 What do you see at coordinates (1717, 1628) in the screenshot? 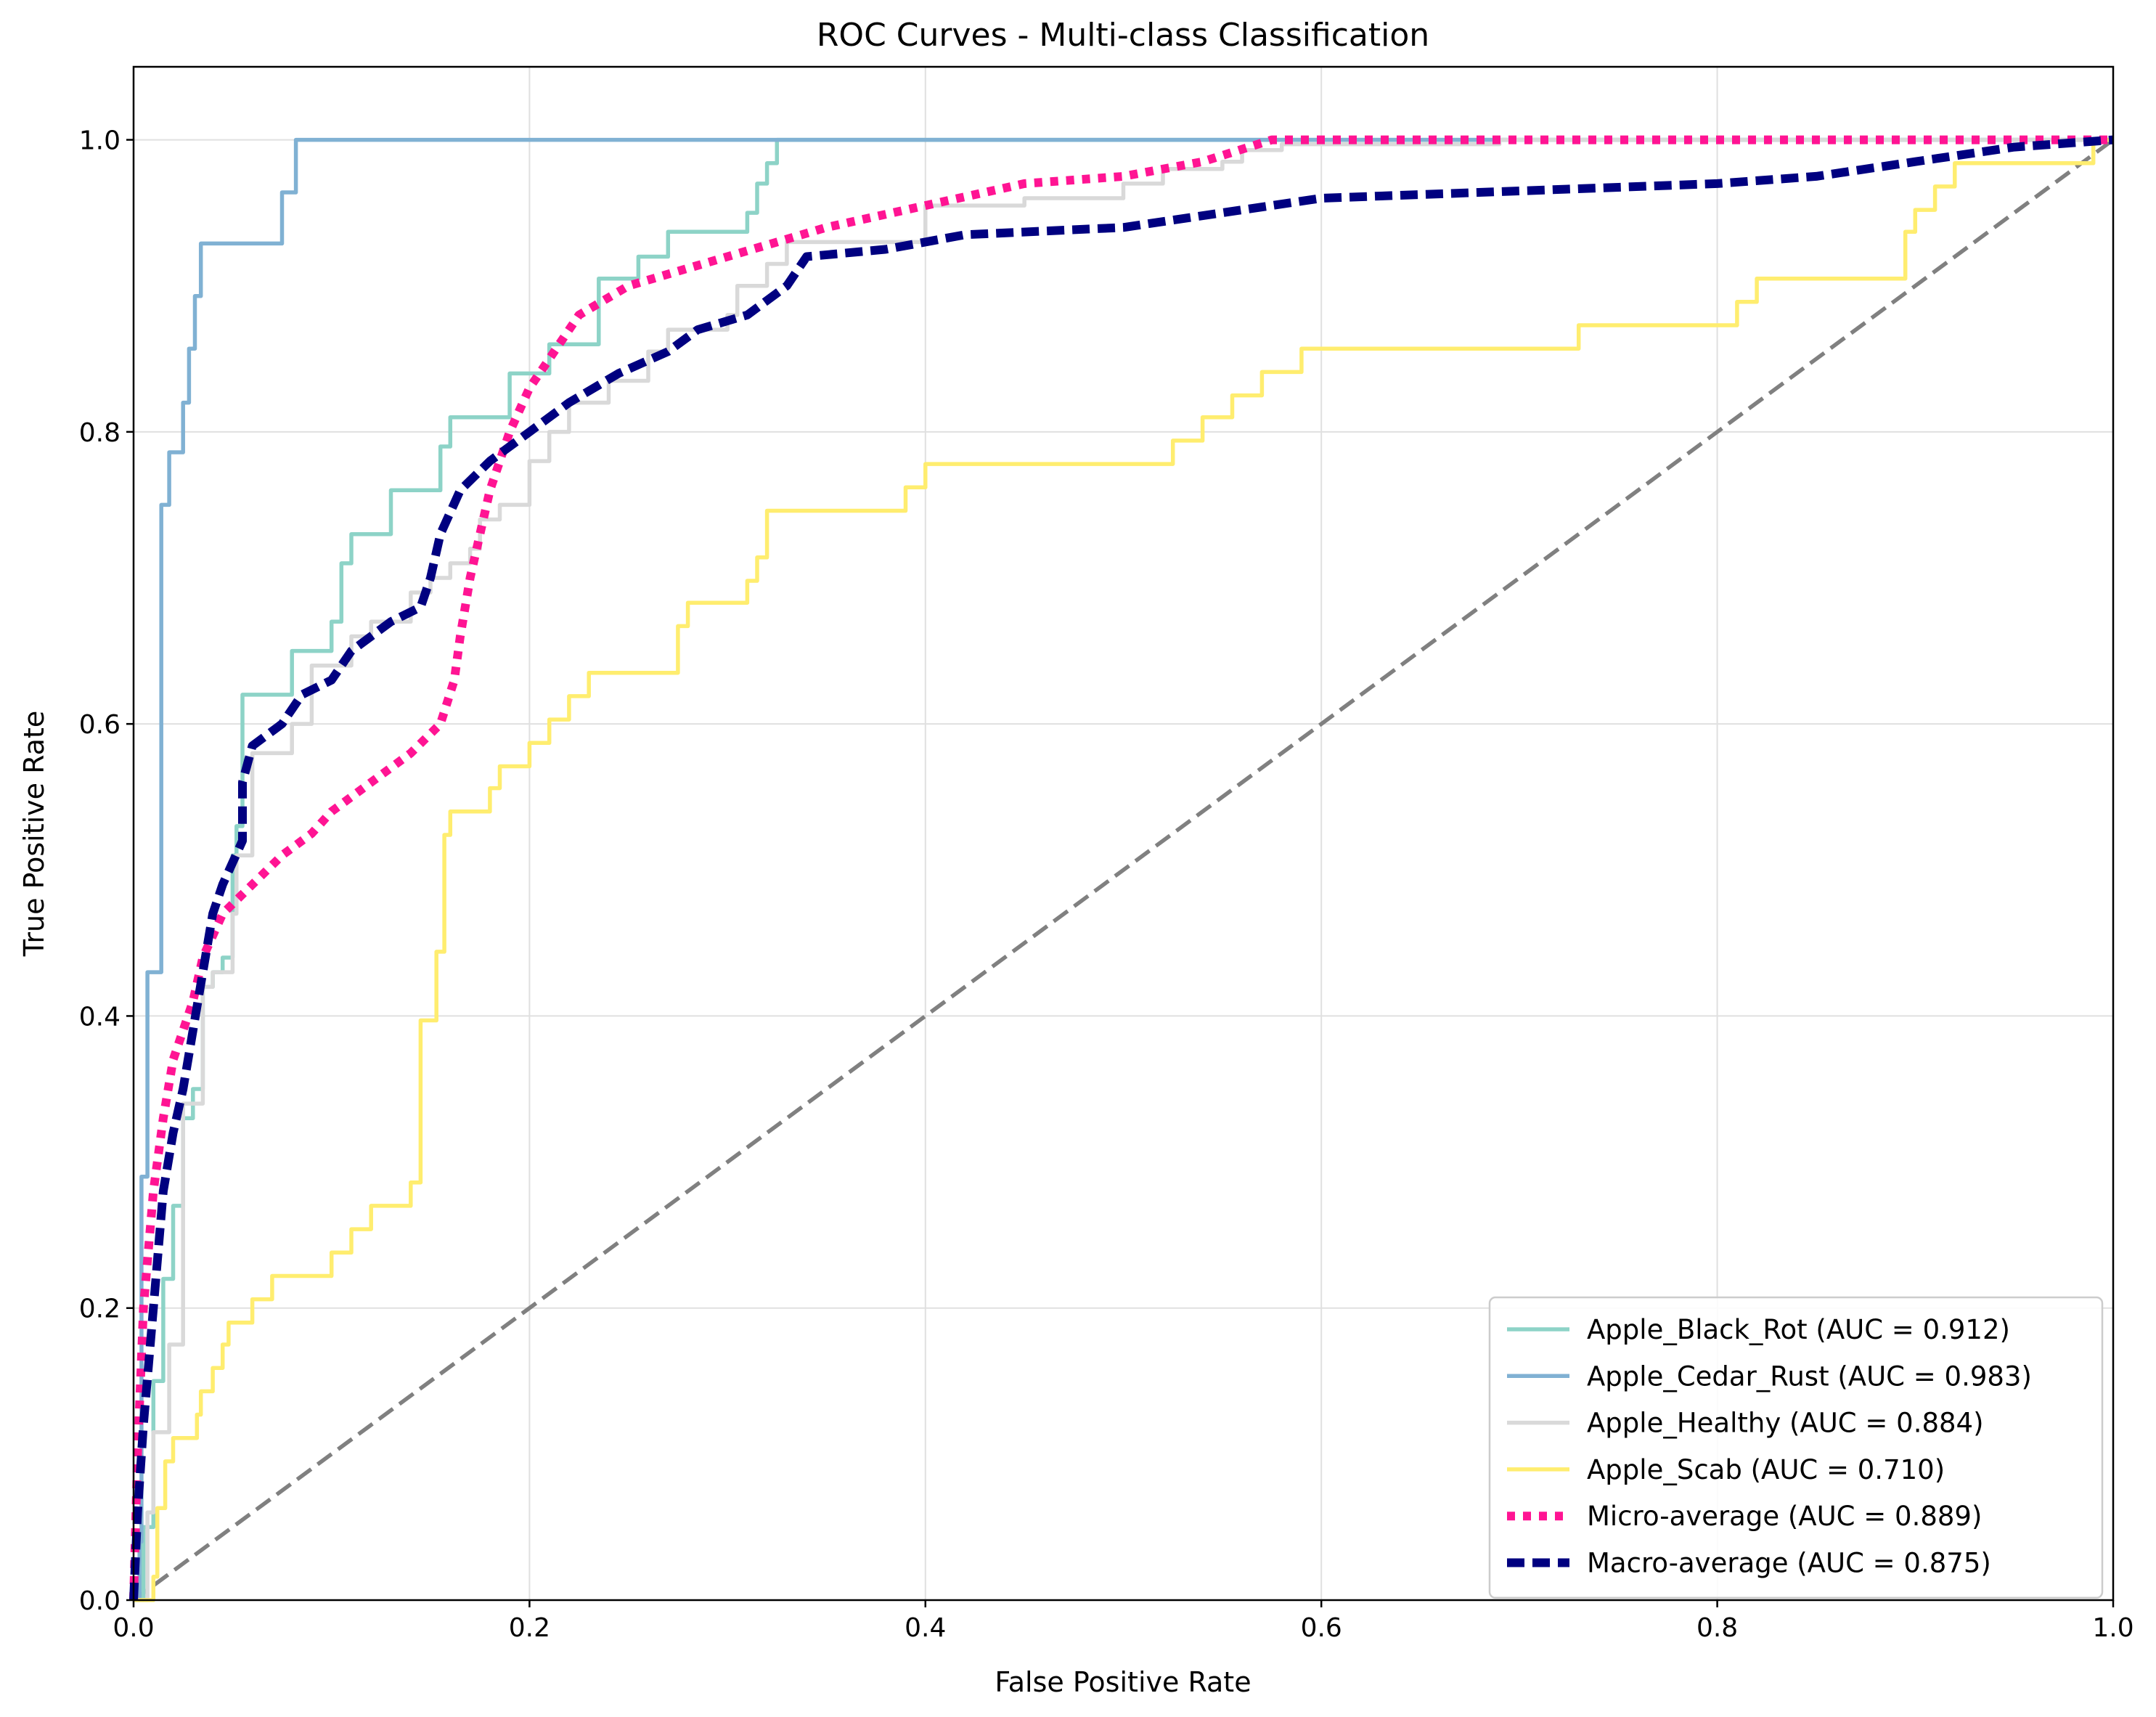
I see `x-tick-label-4: 0.8` at bounding box center [1717, 1628].